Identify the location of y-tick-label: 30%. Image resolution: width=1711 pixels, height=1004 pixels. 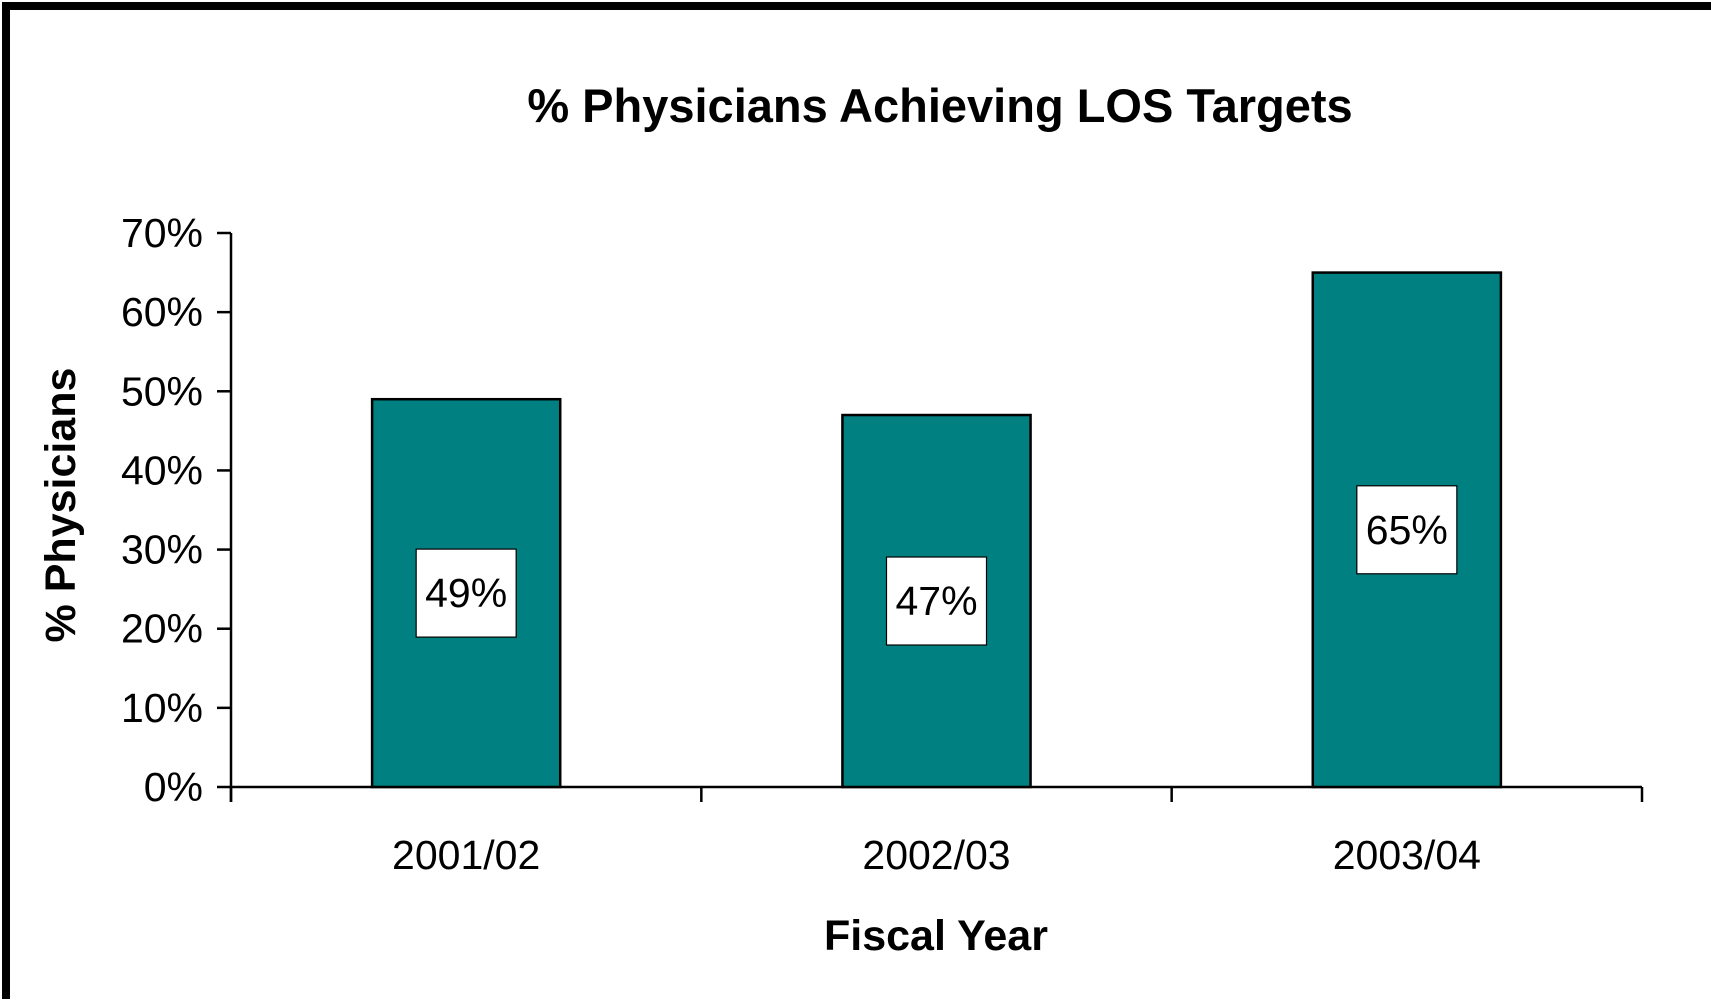
(162, 550).